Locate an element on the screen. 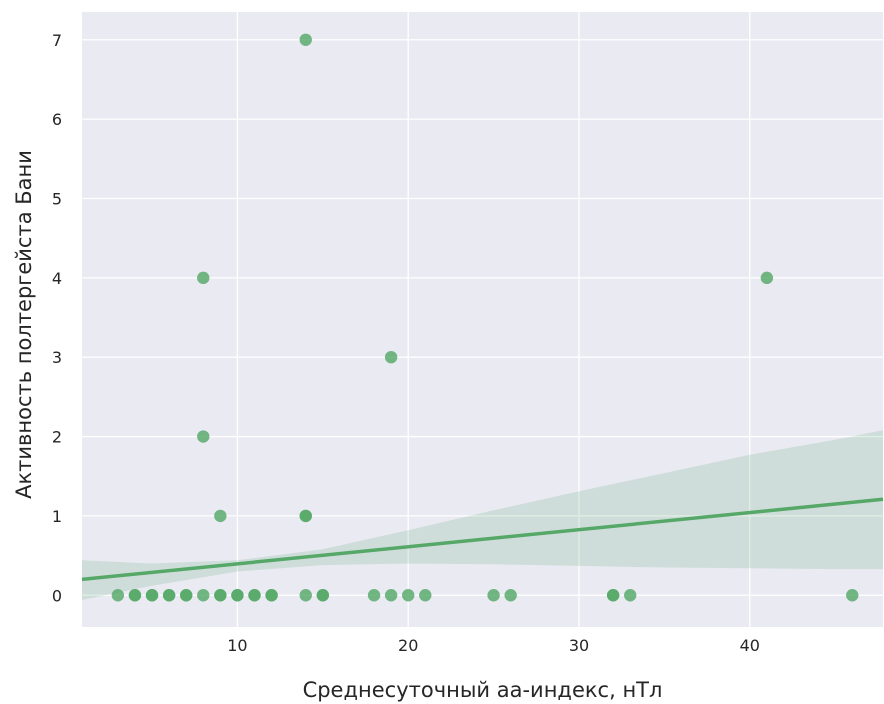 The height and width of the screenshot is (704, 884). y-tick-label: 6 is located at coordinates (57, 119).